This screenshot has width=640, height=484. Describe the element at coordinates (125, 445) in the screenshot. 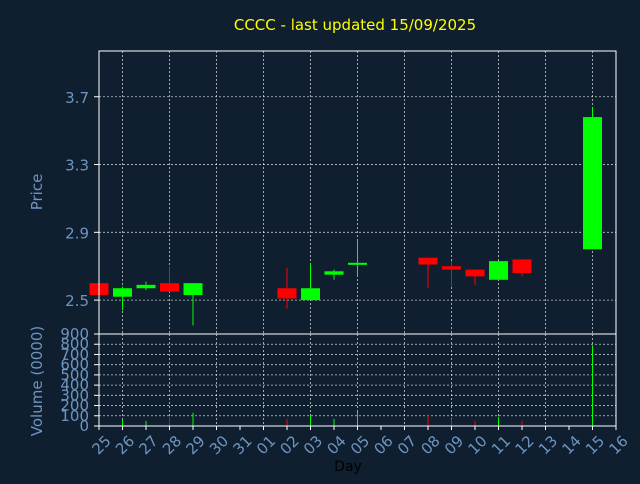

I see `x-tick-label: 26` at that location.